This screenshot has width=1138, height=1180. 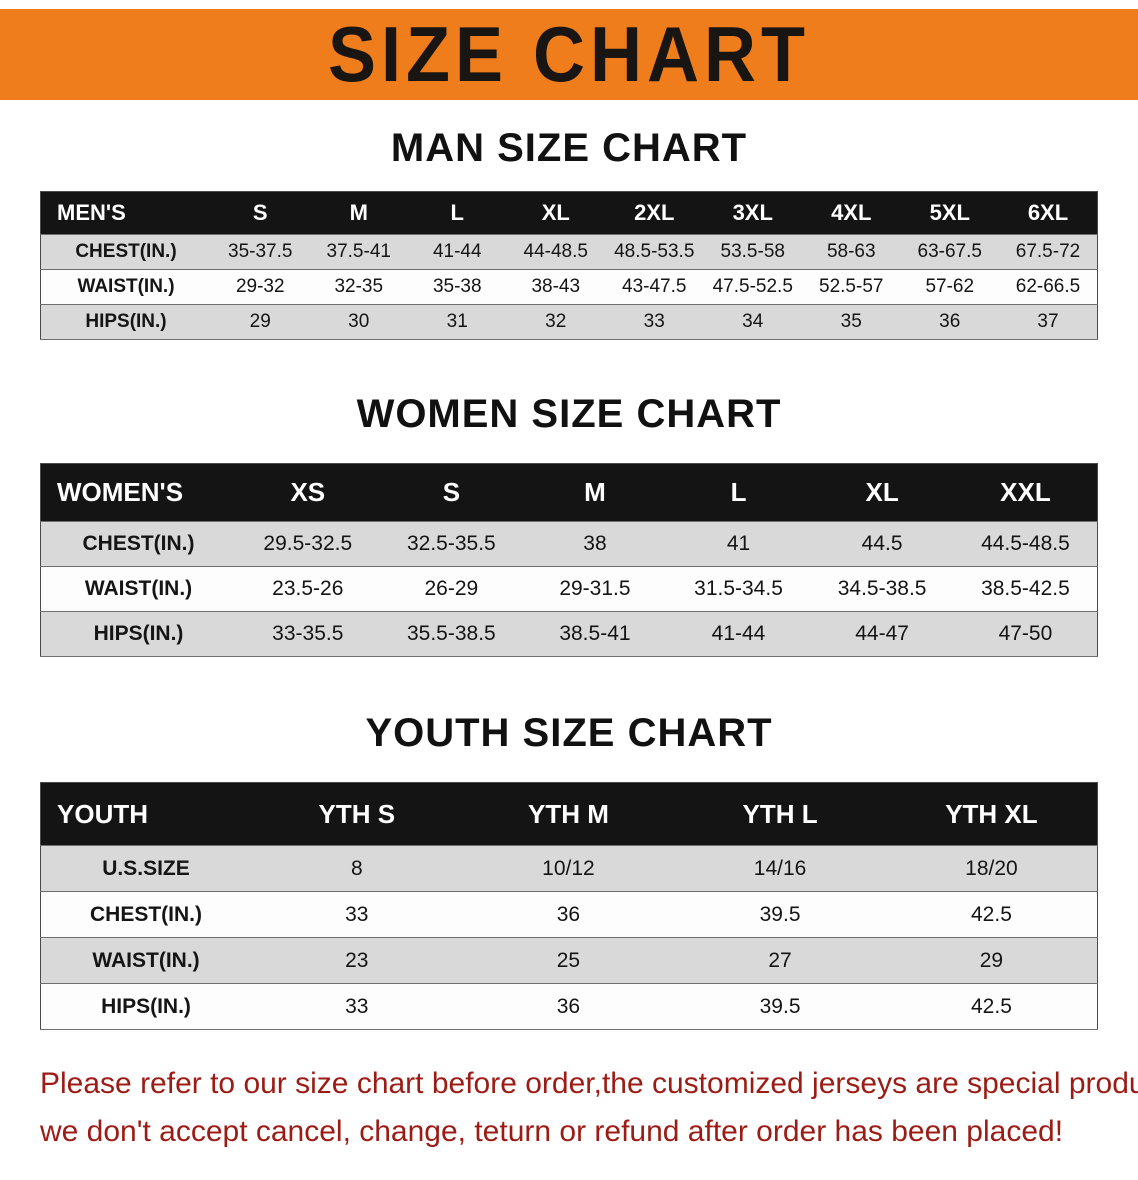 I want to click on table-row: WAIST(IN.) 23 25 27 29, so click(x=569, y=960).